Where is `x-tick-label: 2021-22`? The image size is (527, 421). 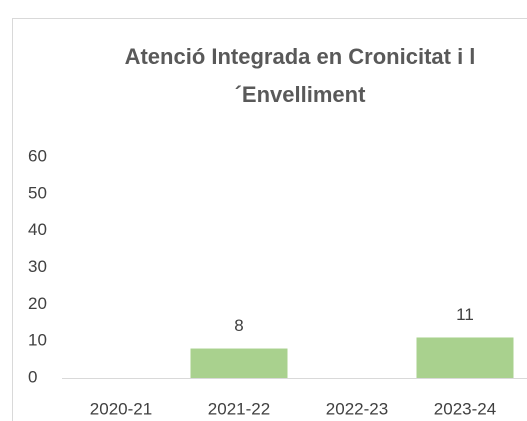 x-tick-label: 2021-22 is located at coordinates (239, 408).